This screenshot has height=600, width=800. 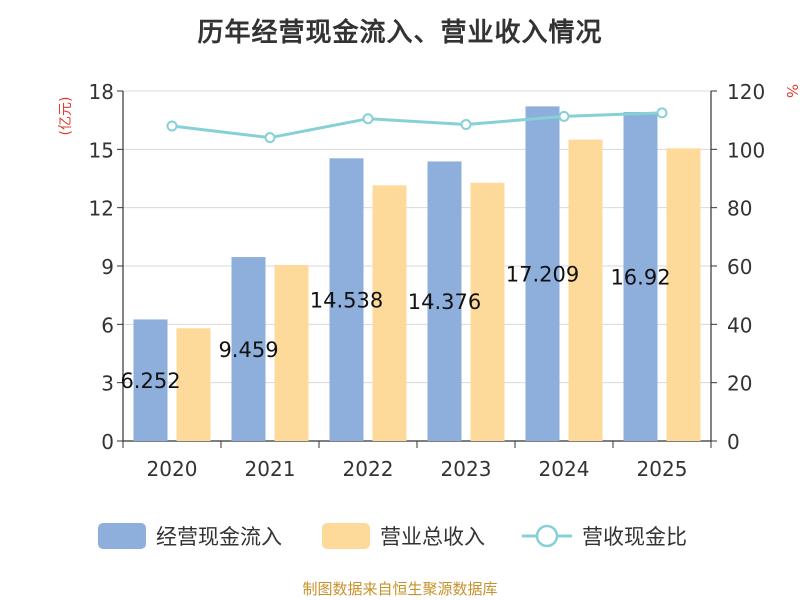 I want to click on legend-label-ratio: 营收现金比, so click(x=634, y=537).